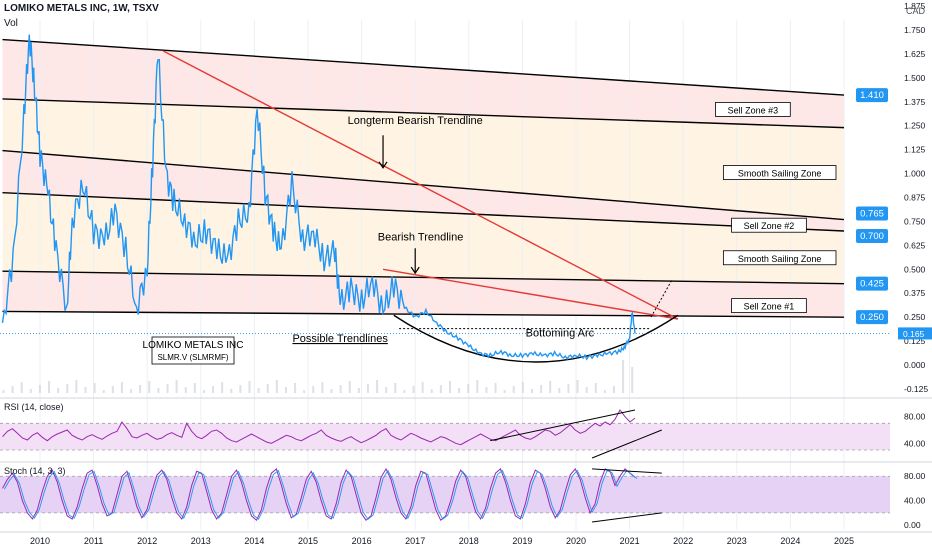 Image resolution: width=932 pixels, height=550 pixels. Describe the element at coordinates (915, 174) in the screenshot. I see `y-tick-7: 1.000` at that location.